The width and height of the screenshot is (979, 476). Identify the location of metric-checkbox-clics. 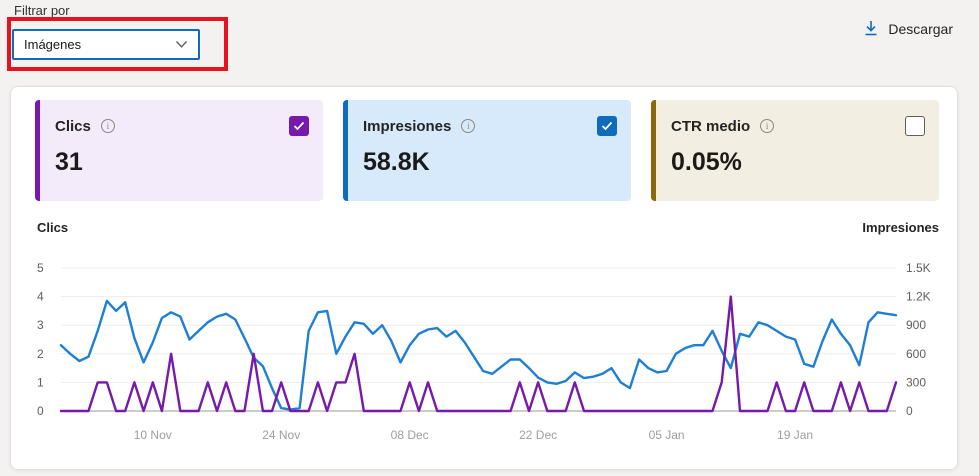
(299, 126).